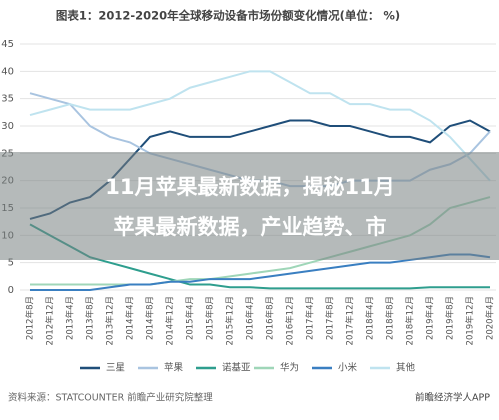 The height and width of the screenshot is (420, 499). What do you see at coordinates (190, 318) in the screenshot?
I see `x-tick-label: 2015年4月` at bounding box center [190, 318].